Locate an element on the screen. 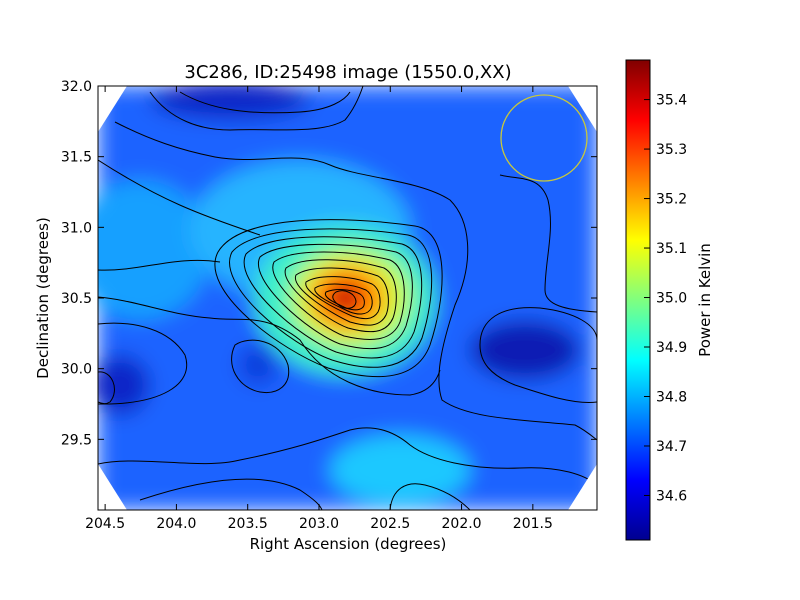  x-tick-label: 201.5 is located at coordinates (533, 524).